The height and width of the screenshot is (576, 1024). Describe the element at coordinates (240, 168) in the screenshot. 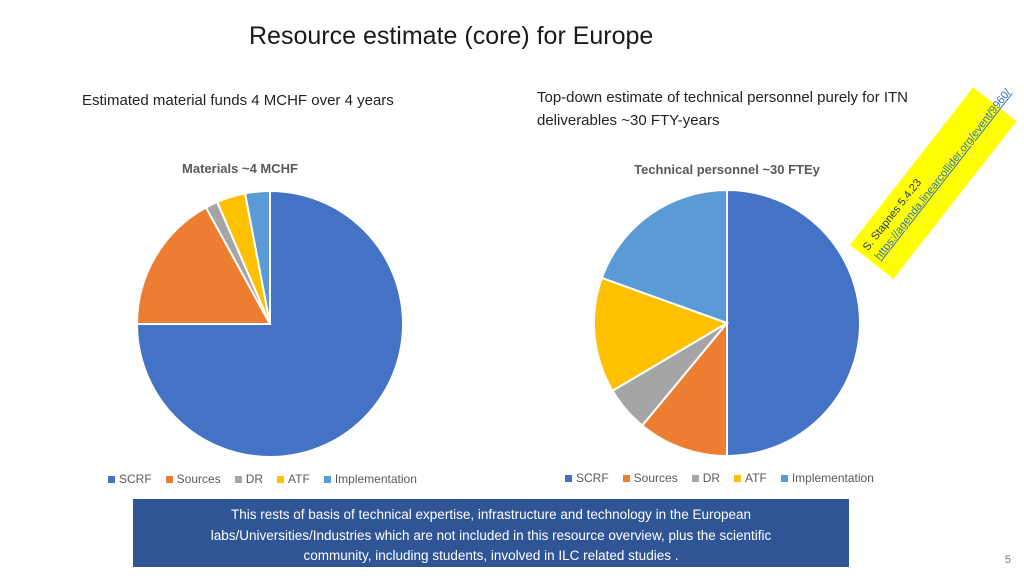

I see `pie-chart-title: Materials ~4 MCHF` at that location.